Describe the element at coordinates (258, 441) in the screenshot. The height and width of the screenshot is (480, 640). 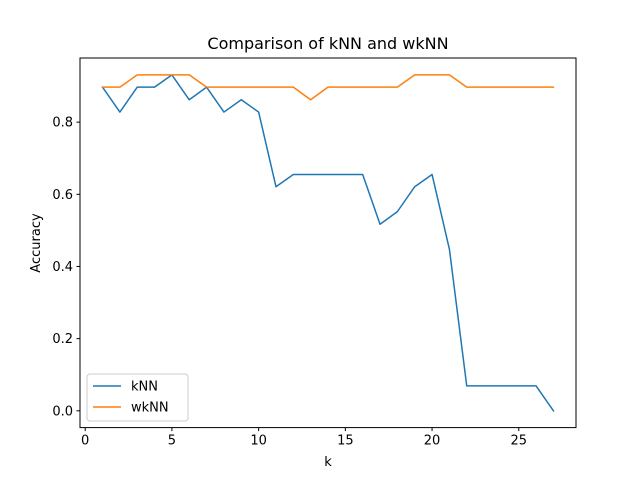
I see `x-tick-label: 10` at that location.